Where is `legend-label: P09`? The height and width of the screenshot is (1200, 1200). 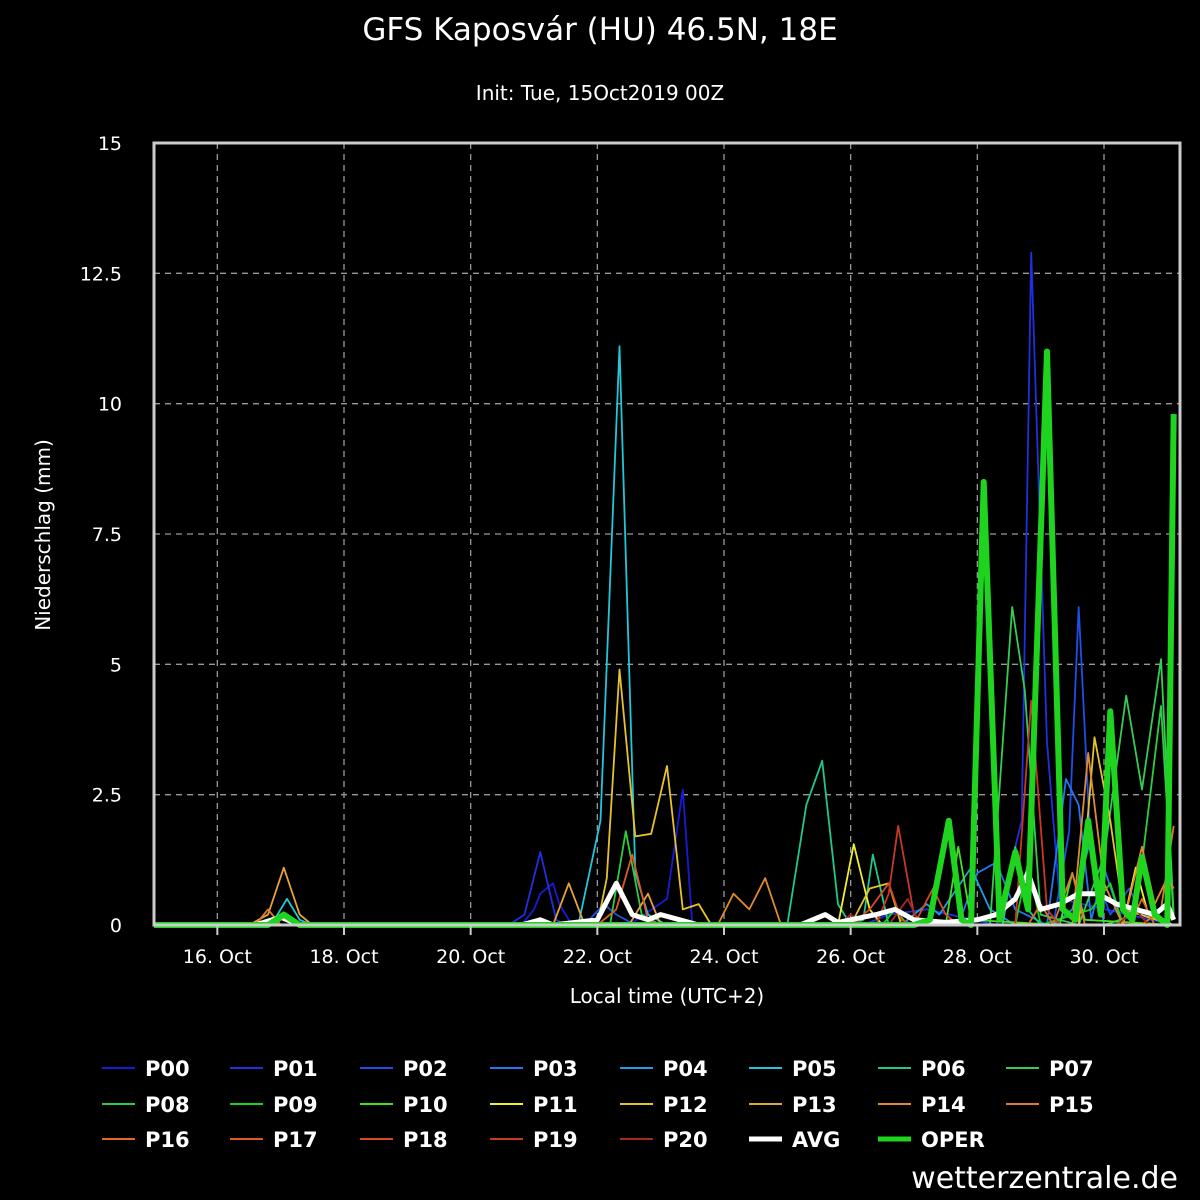 legend-label: P09 is located at coordinates (295, 1105).